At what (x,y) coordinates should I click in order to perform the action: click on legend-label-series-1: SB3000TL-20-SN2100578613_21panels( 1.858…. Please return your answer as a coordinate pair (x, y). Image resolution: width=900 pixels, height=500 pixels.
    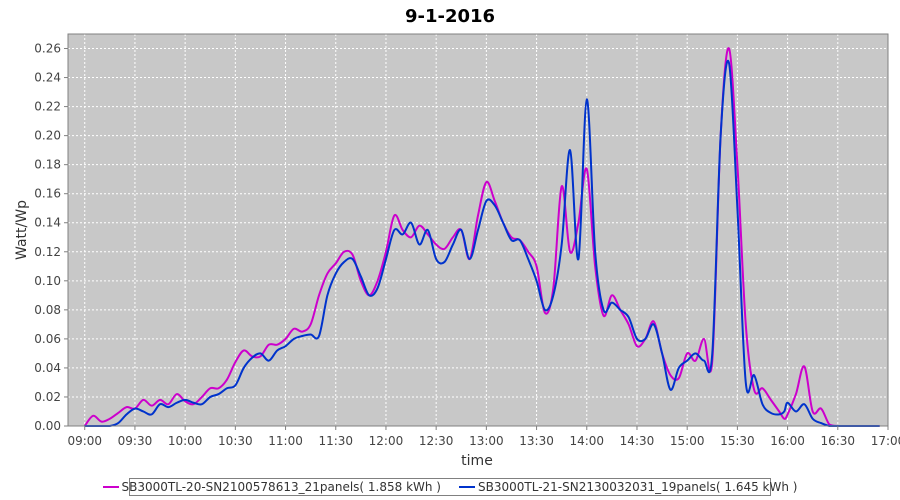
    Looking at the image, I should click on (281, 487).